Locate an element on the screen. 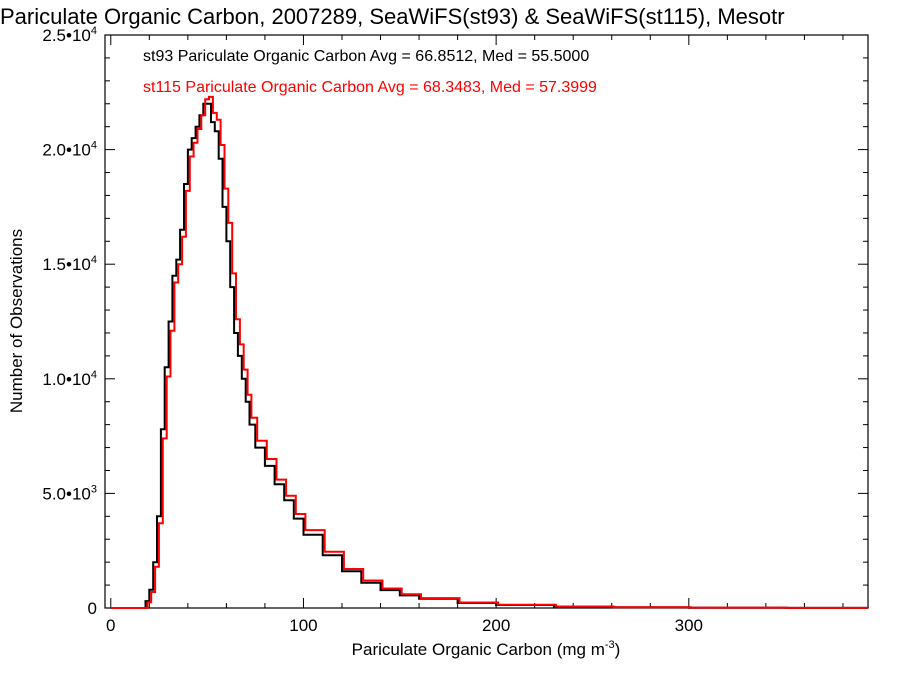 The height and width of the screenshot is (675, 900). y-tick-label-0: 0 is located at coordinates (92, 608).